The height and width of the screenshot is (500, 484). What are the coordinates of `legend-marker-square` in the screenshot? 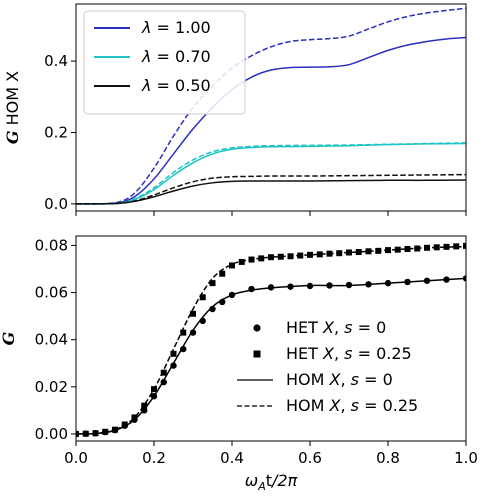 It's located at (257, 354).